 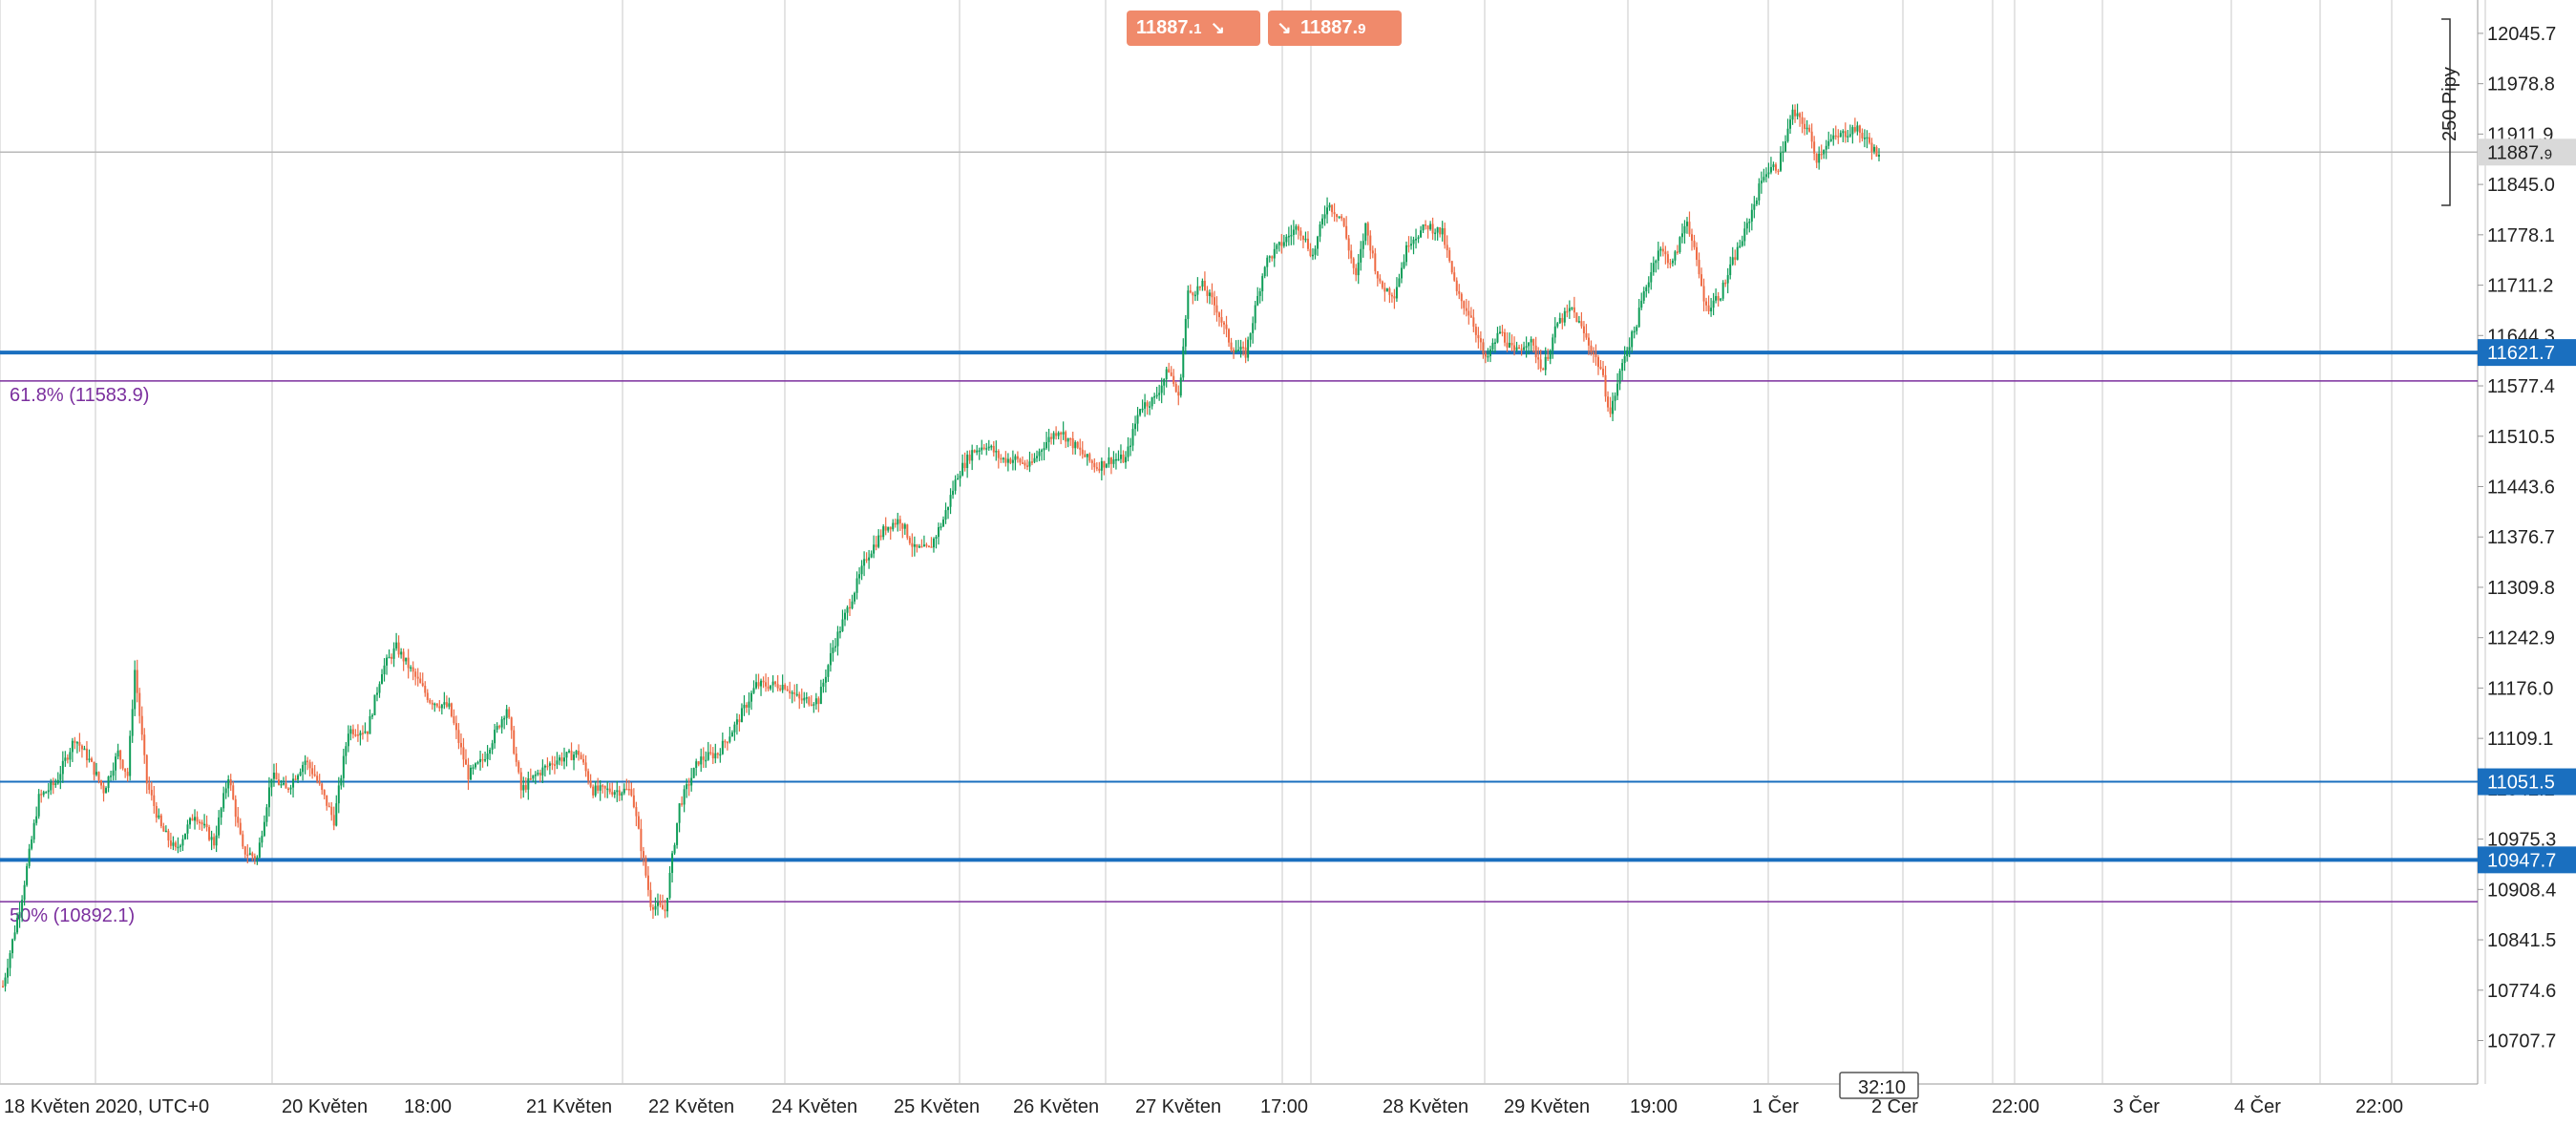 I want to click on sell-button: 11887.1 ↘, so click(x=1193, y=28).